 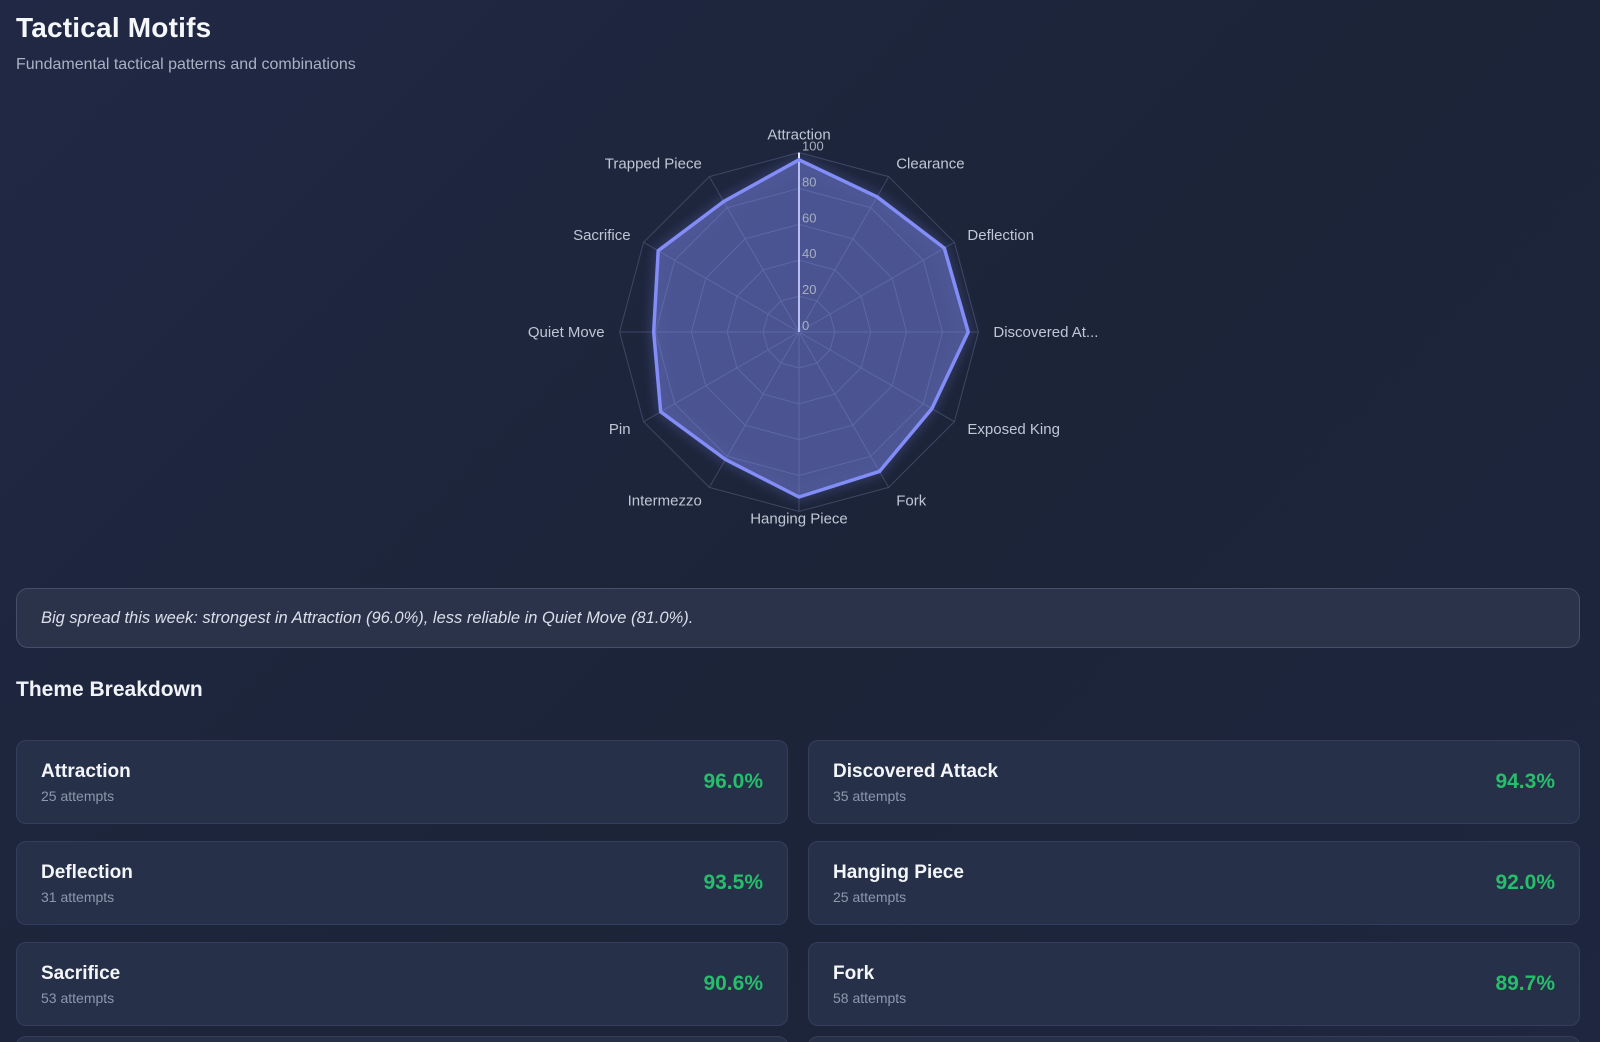 I want to click on theme-name: Hanging Piece, so click(x=898, y=872).